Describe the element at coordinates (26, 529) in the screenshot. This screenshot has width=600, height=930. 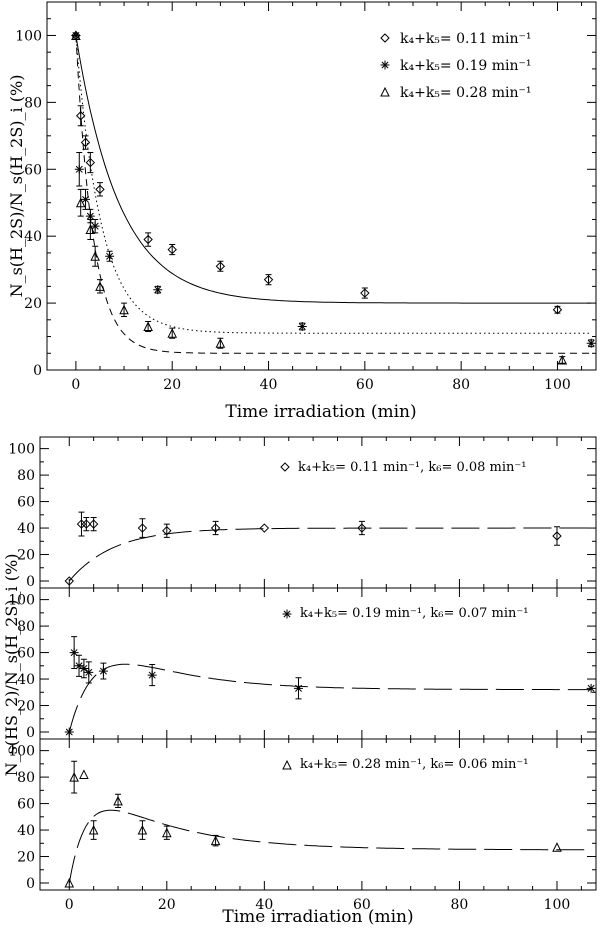
I see `bottom-panel-1-ytick-label: 40` at that location.